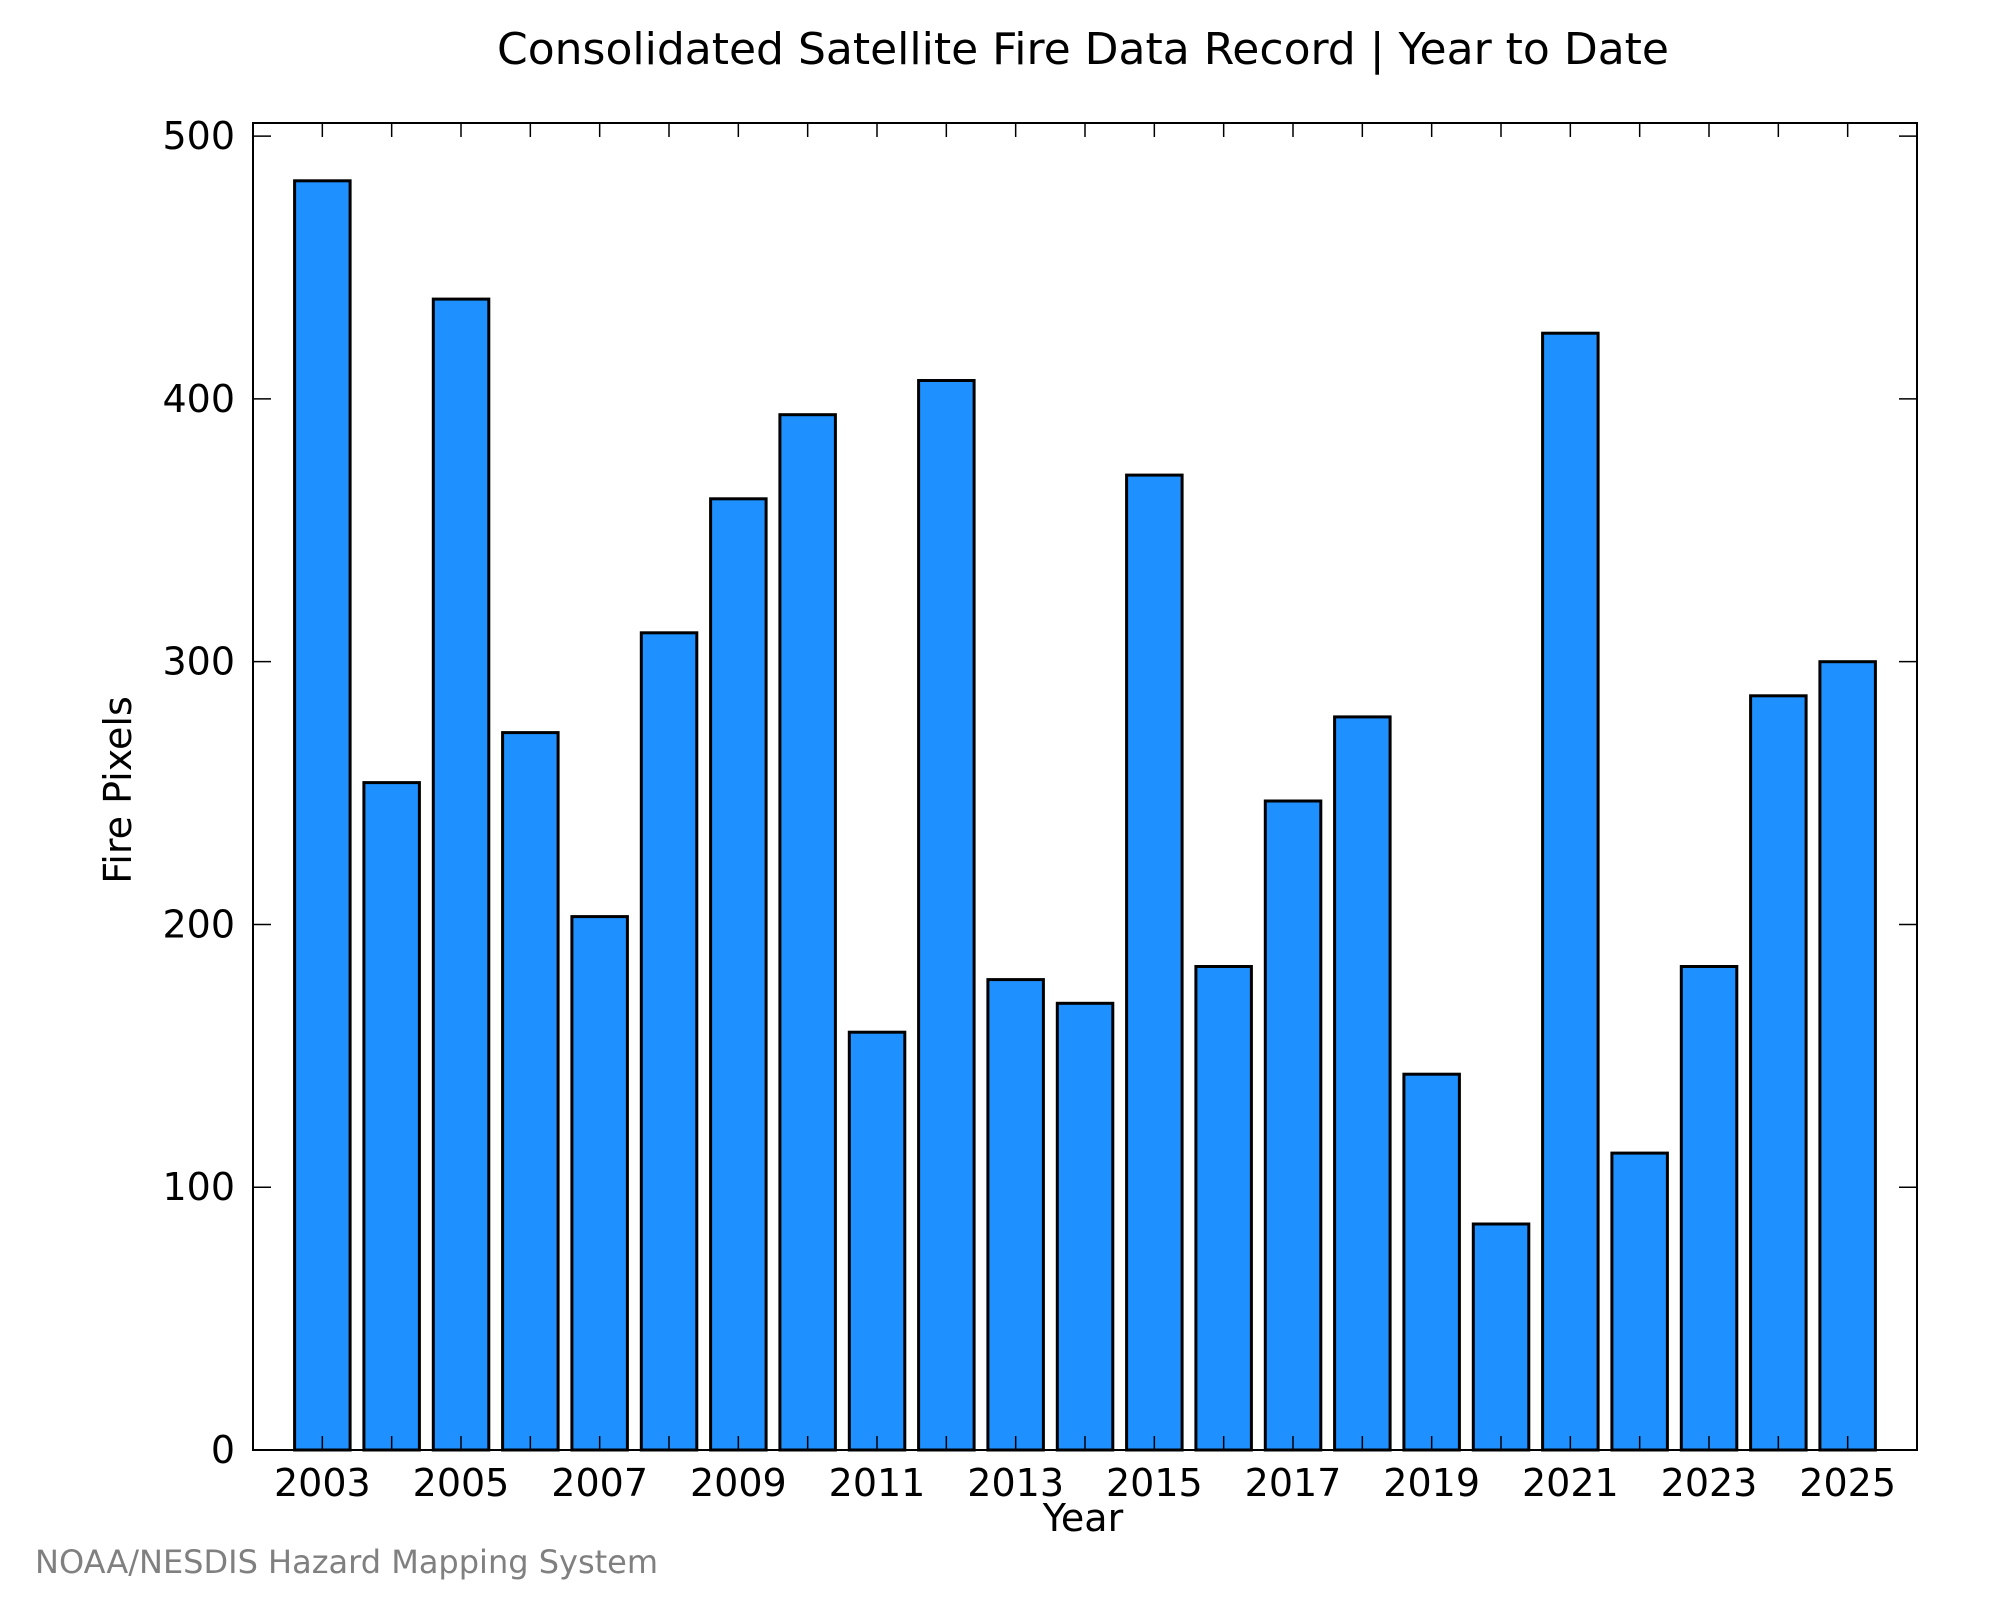 This screenshot has width=2000, height=1600. I want to click on x-tick-label: 2011, so click(877, 1483).